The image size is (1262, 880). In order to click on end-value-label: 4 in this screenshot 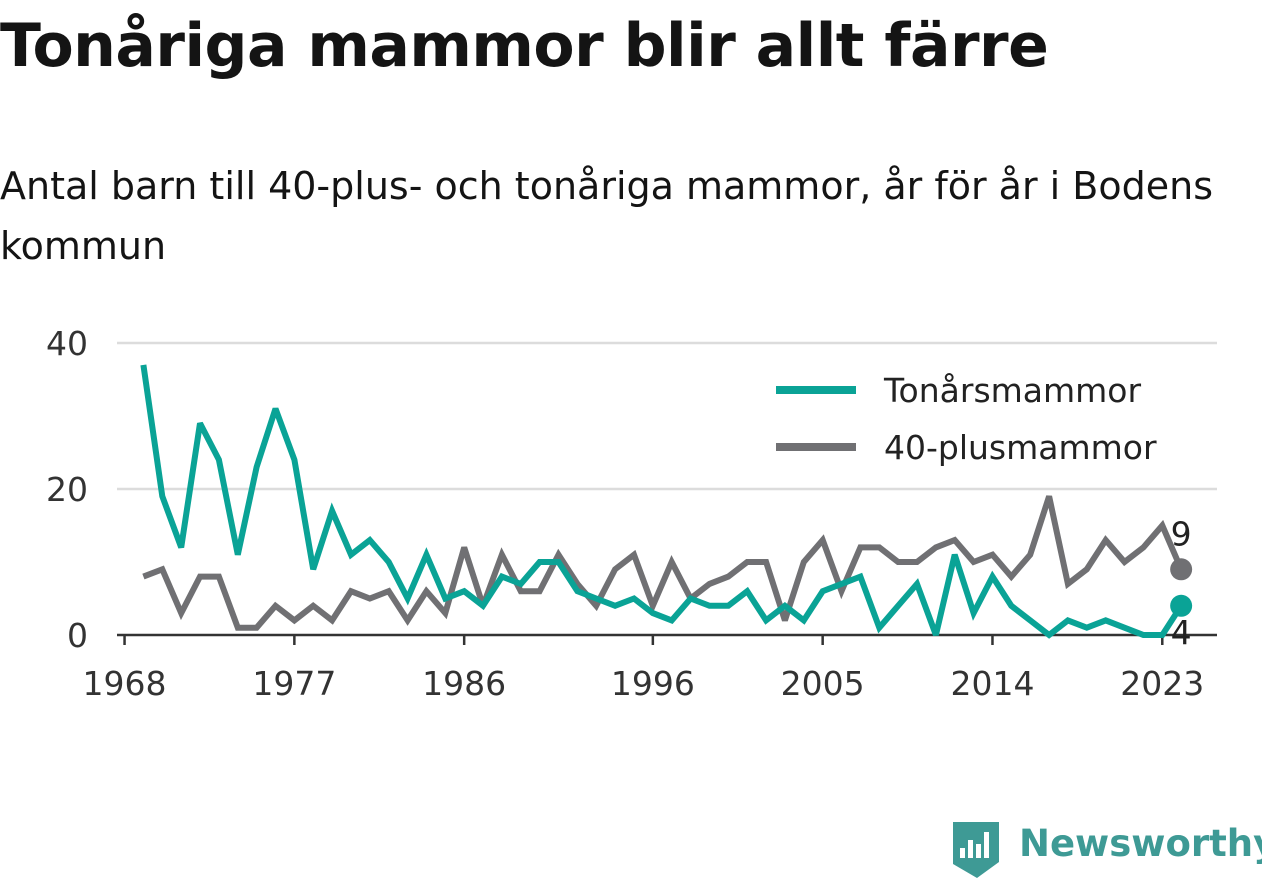, I will do `click(1181, 632)`.